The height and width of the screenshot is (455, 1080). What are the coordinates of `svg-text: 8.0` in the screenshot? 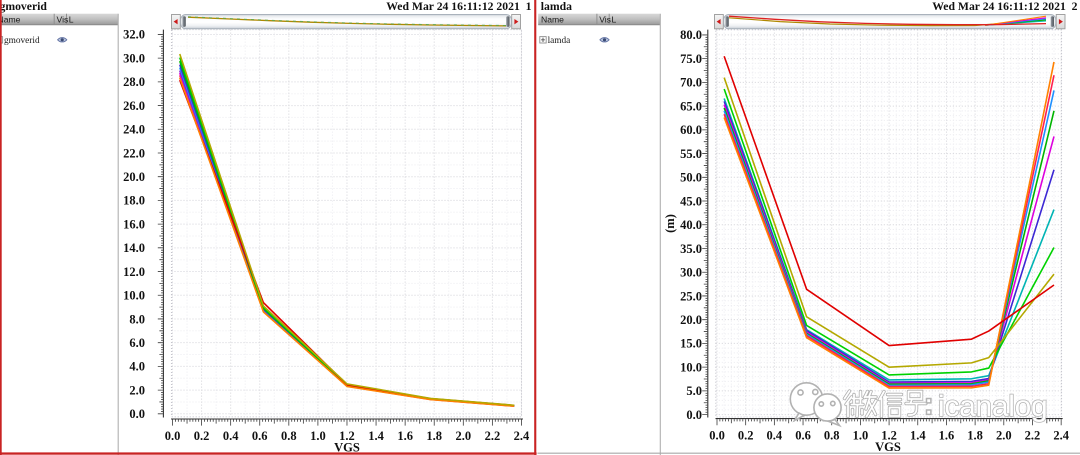 It's located at (137, 319).